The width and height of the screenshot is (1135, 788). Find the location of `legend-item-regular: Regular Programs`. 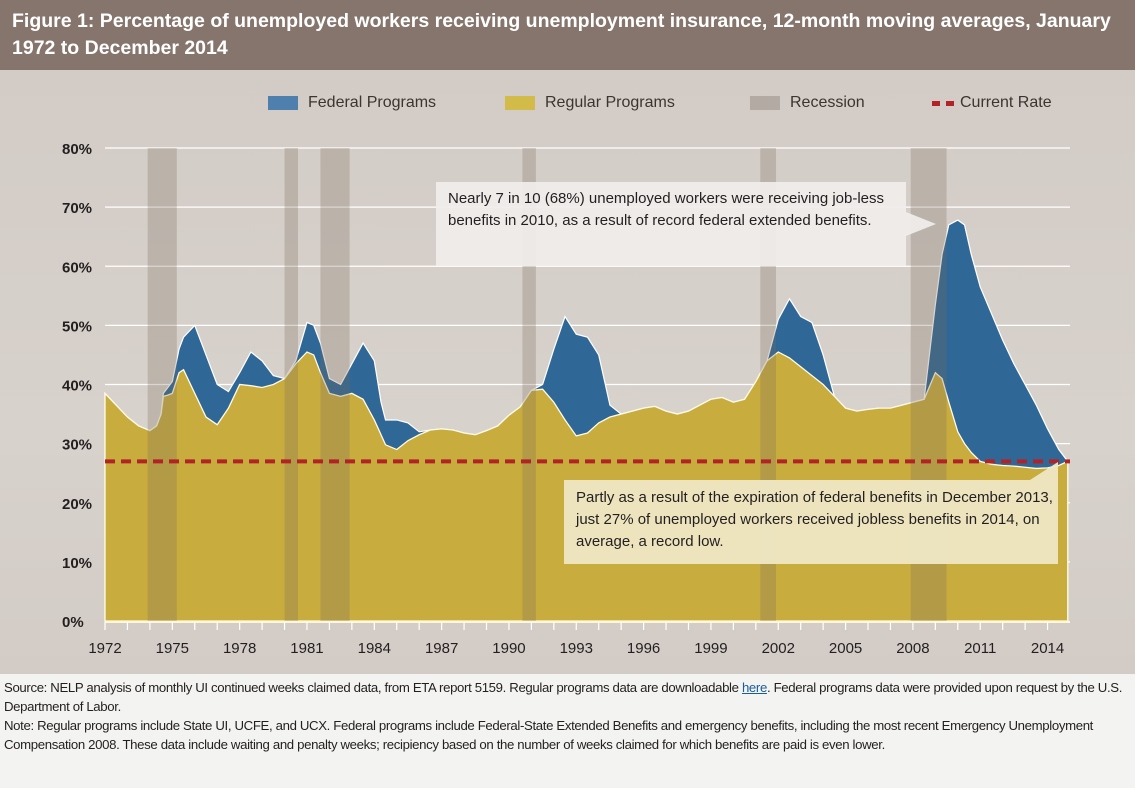

legend-item-regular: Regular Programs is located at coordinates (590, 103).